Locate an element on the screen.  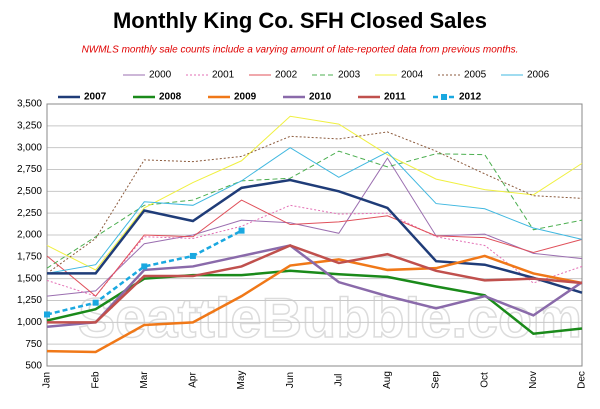
series-line is located at coordinates (144, 272).